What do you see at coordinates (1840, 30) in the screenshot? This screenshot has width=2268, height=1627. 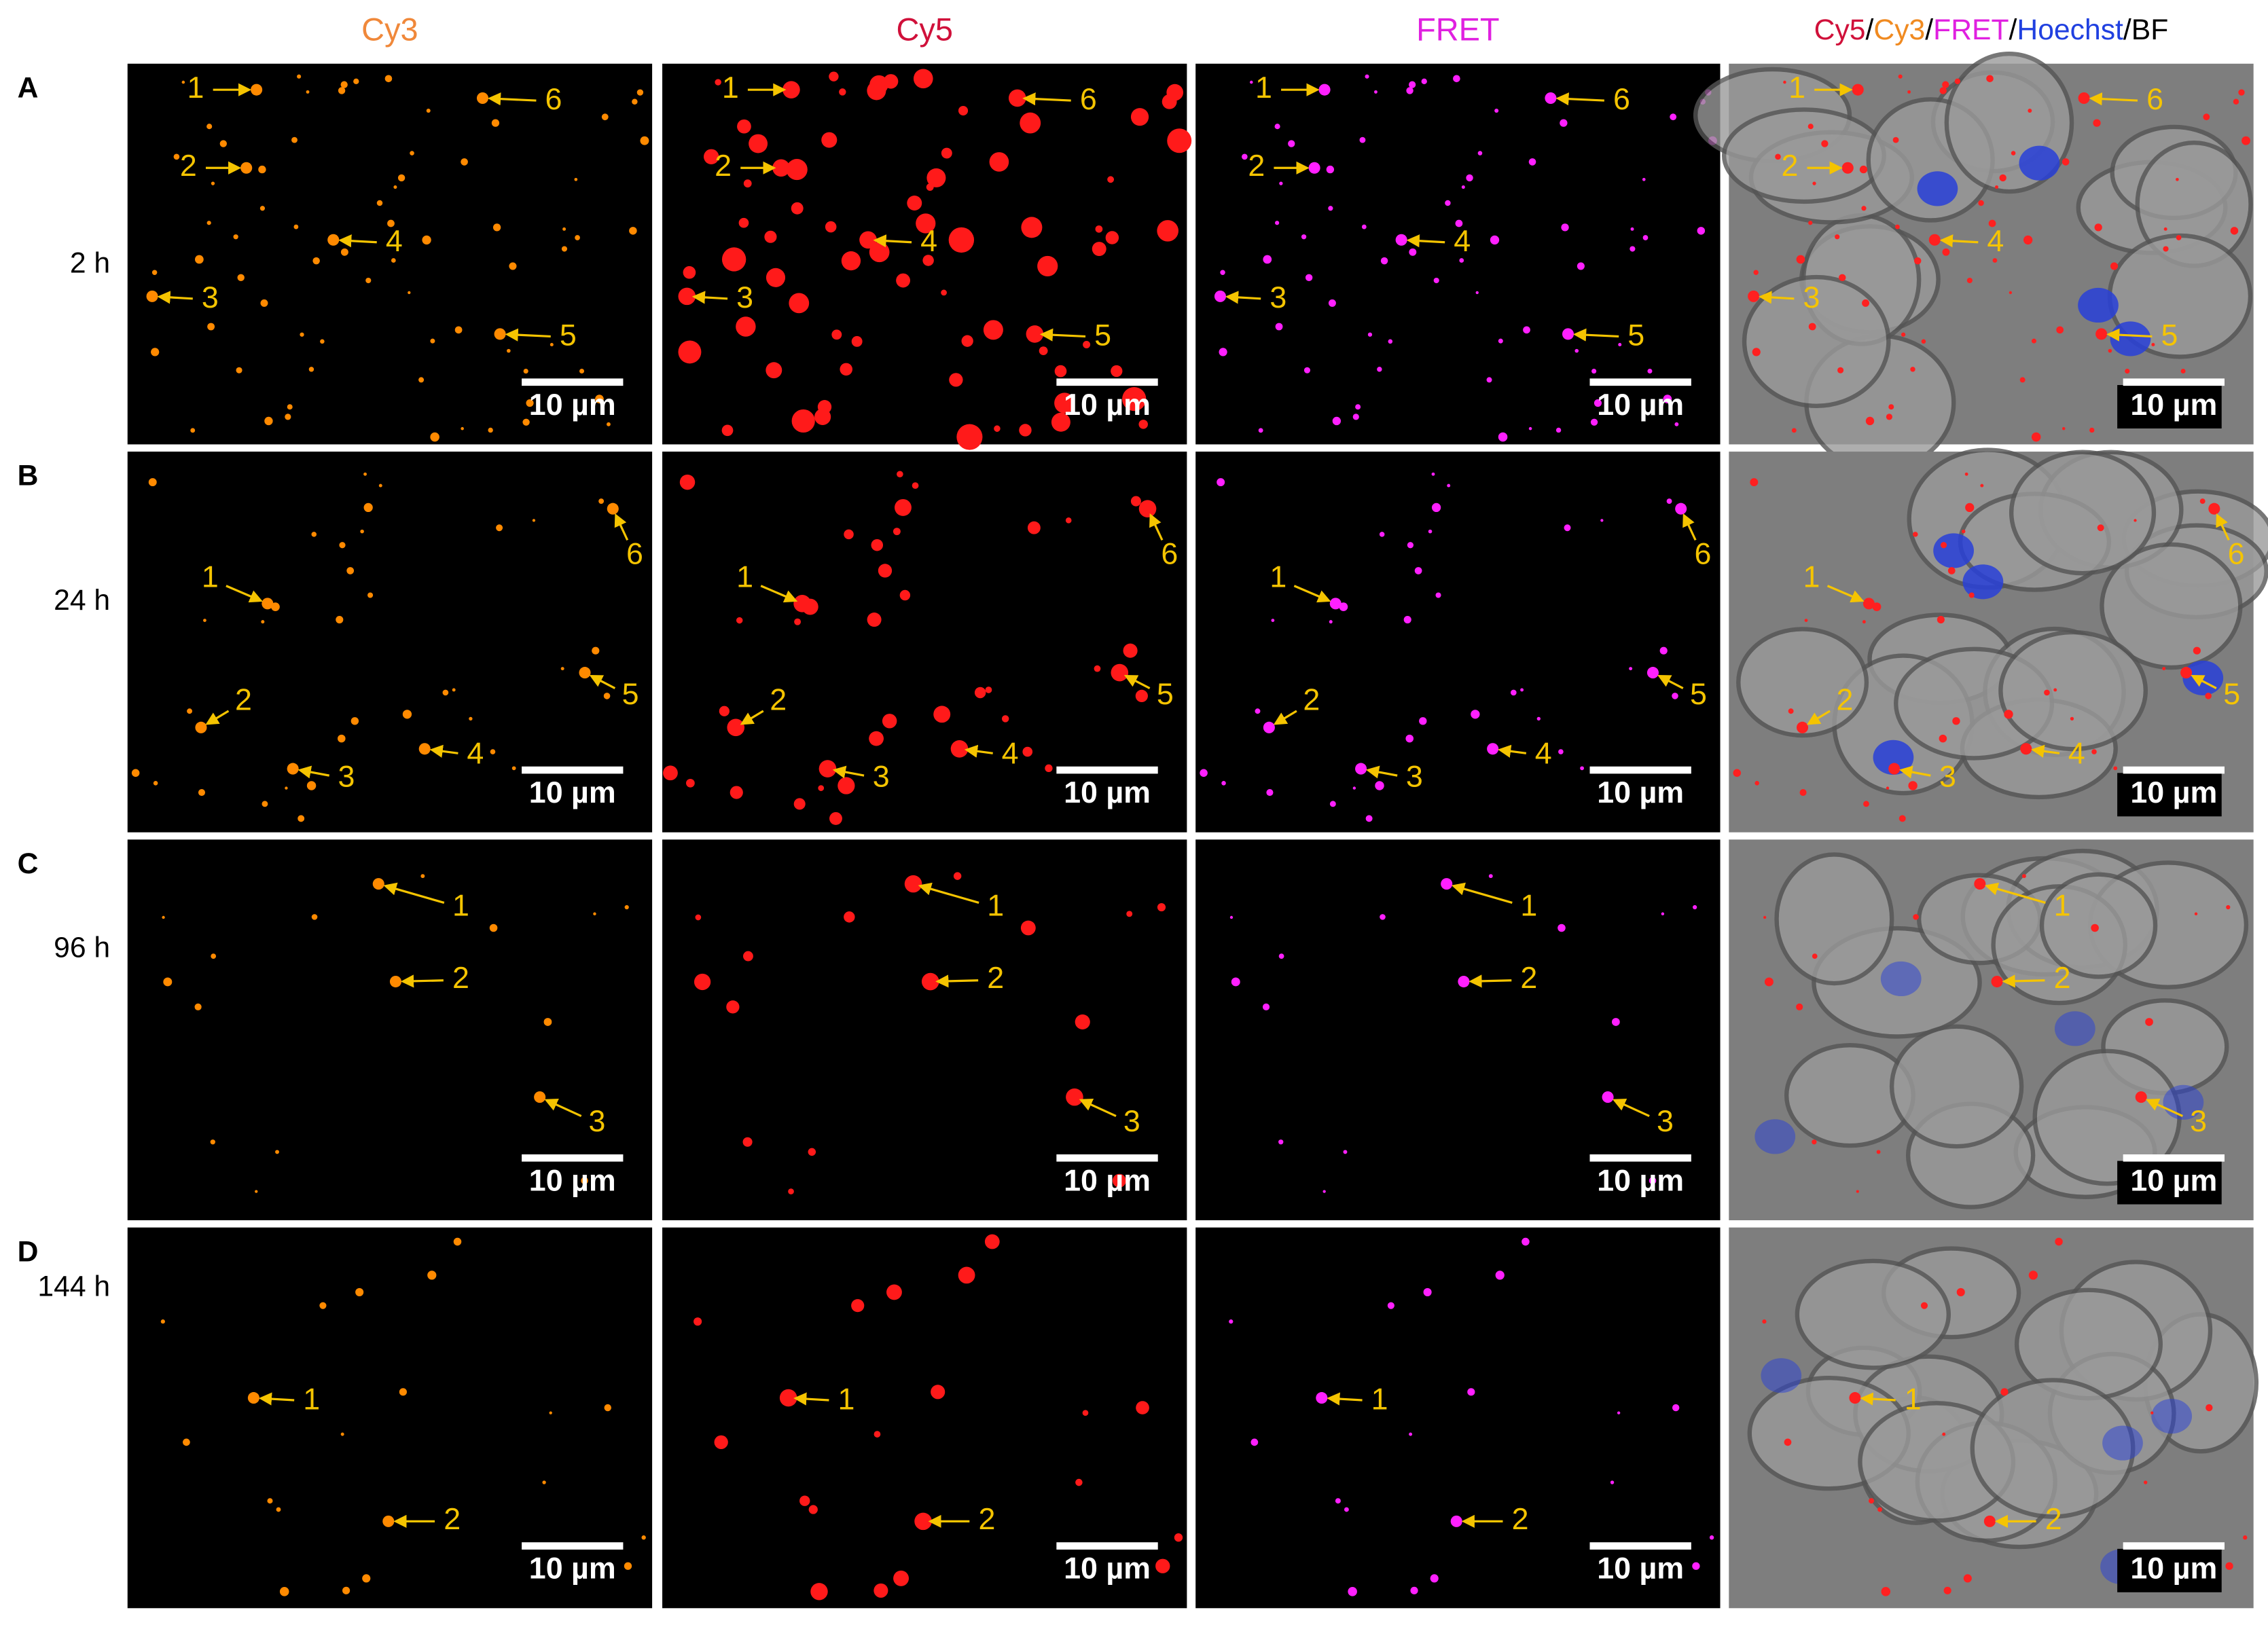 I see `header-part: Cy5` at bounding box center [1840, 30].